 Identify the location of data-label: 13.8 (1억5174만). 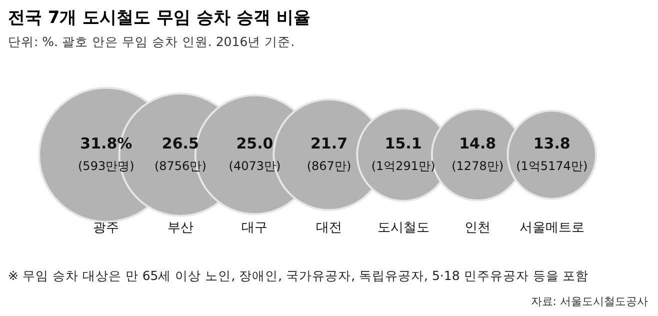
(552, 153).